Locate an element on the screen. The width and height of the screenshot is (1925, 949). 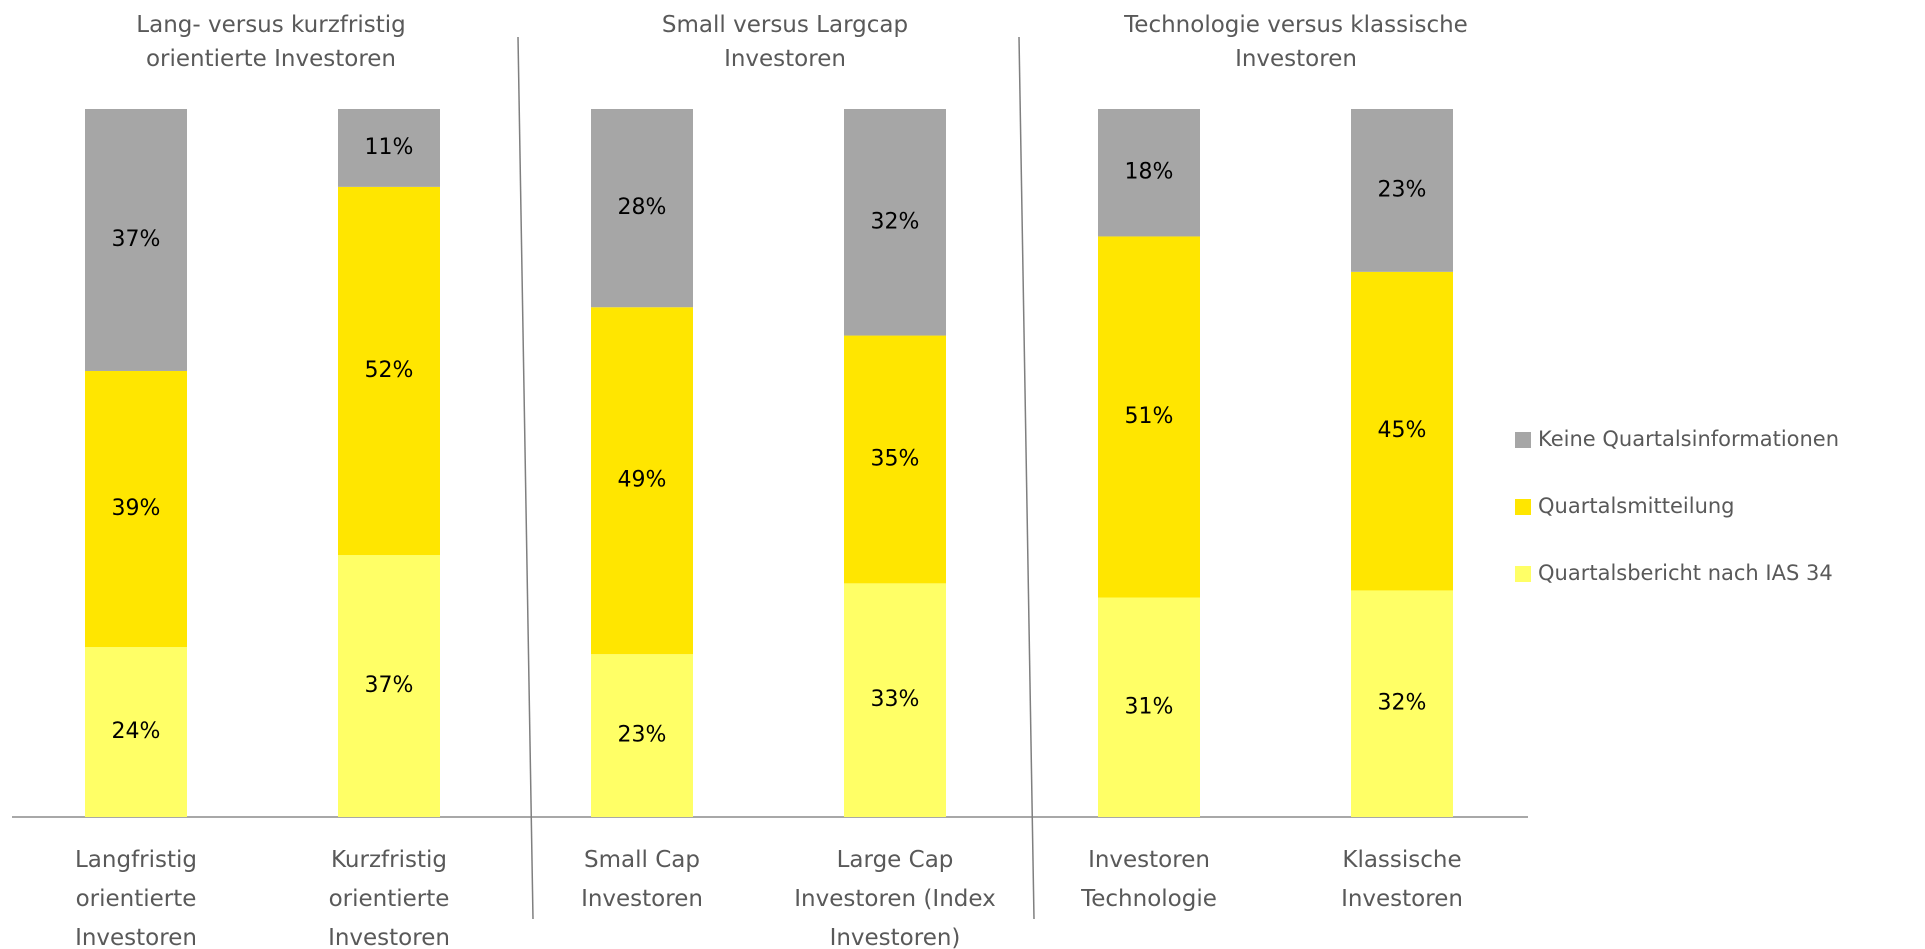
x-tick-label: Klassische Investoren is located at coordinates (1402, 879).